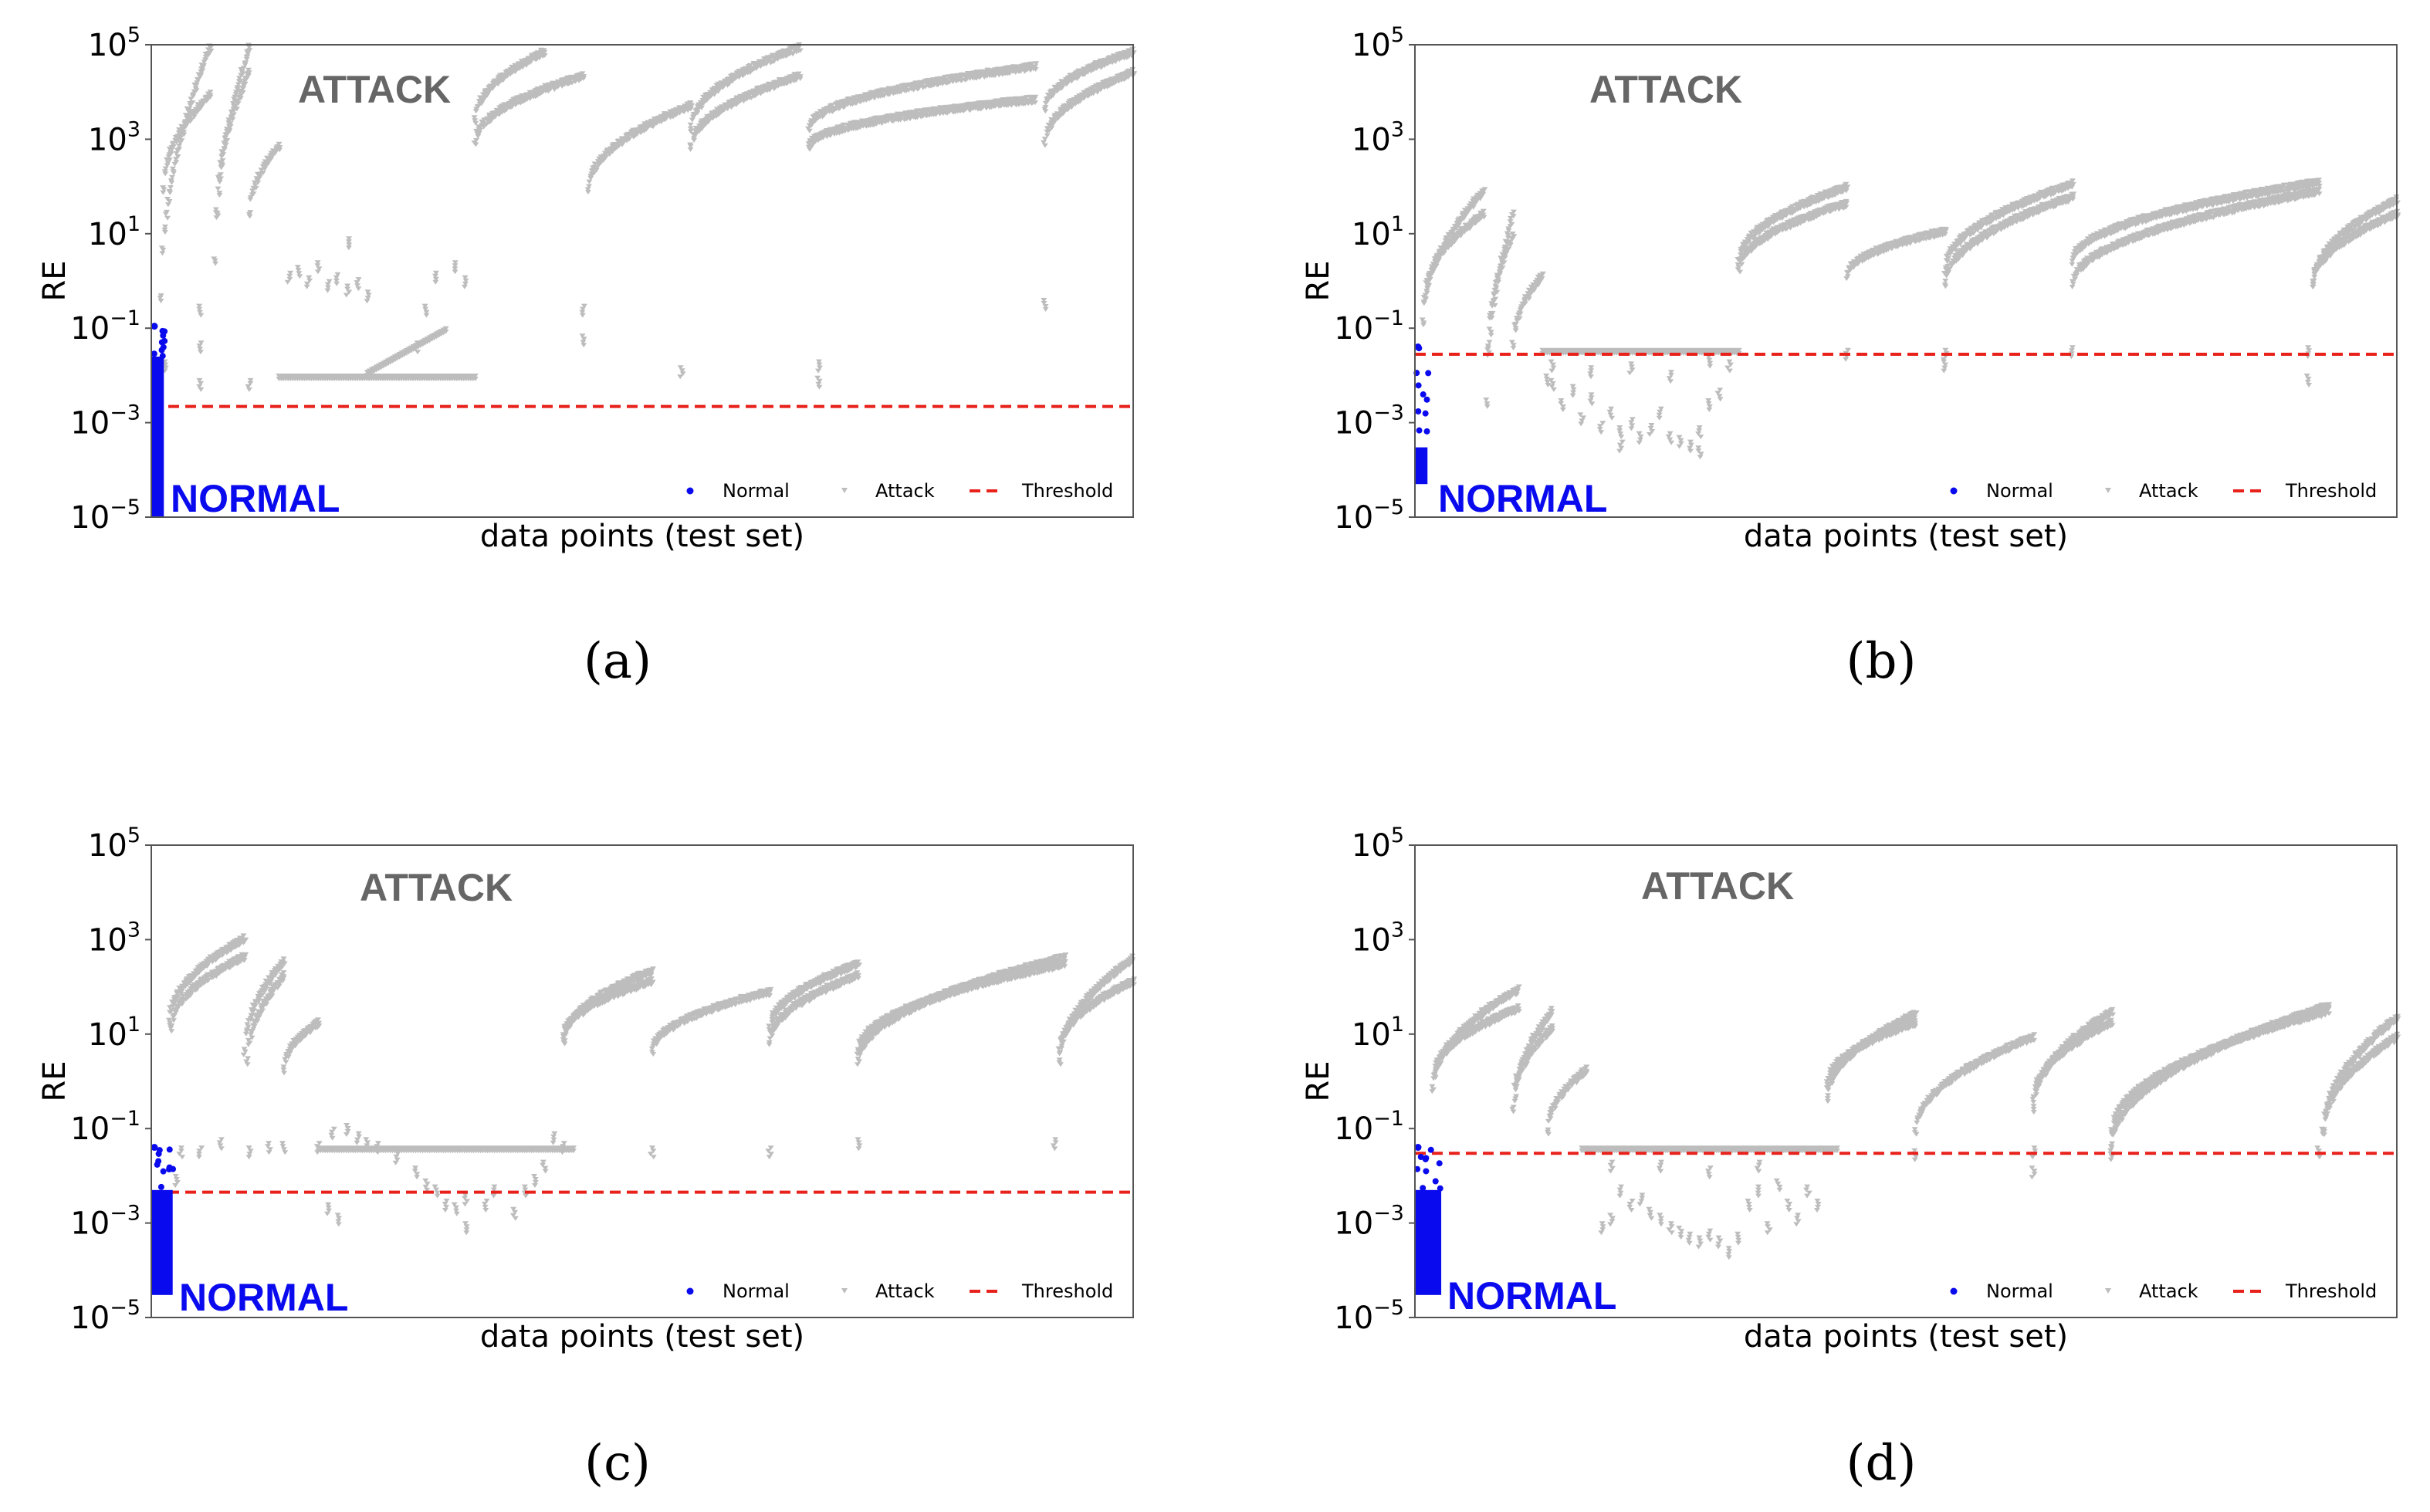  I want to click on panel-d-caption: (d), so click(1881, 1463).